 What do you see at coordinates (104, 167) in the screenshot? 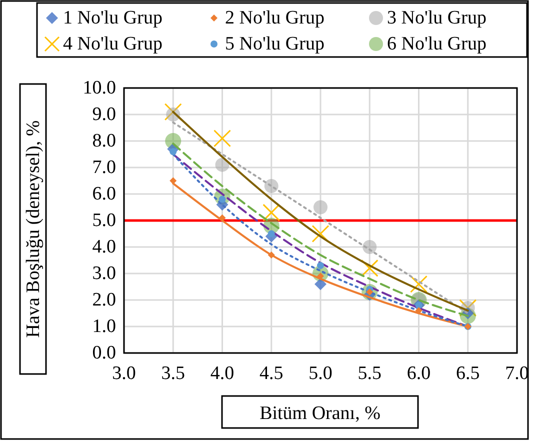
I see `y-tick-label: 7.0` at bounding box center [104, 167].